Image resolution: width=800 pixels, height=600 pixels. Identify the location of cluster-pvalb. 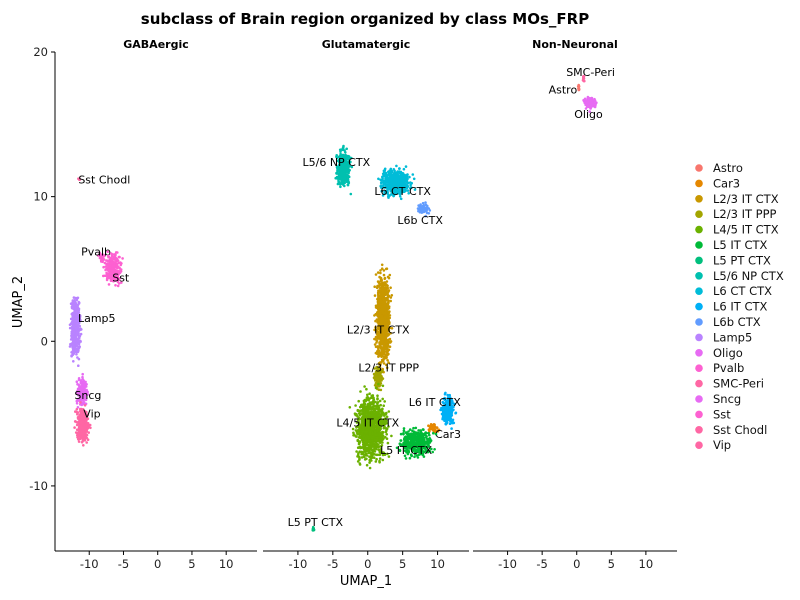
(101, 257).